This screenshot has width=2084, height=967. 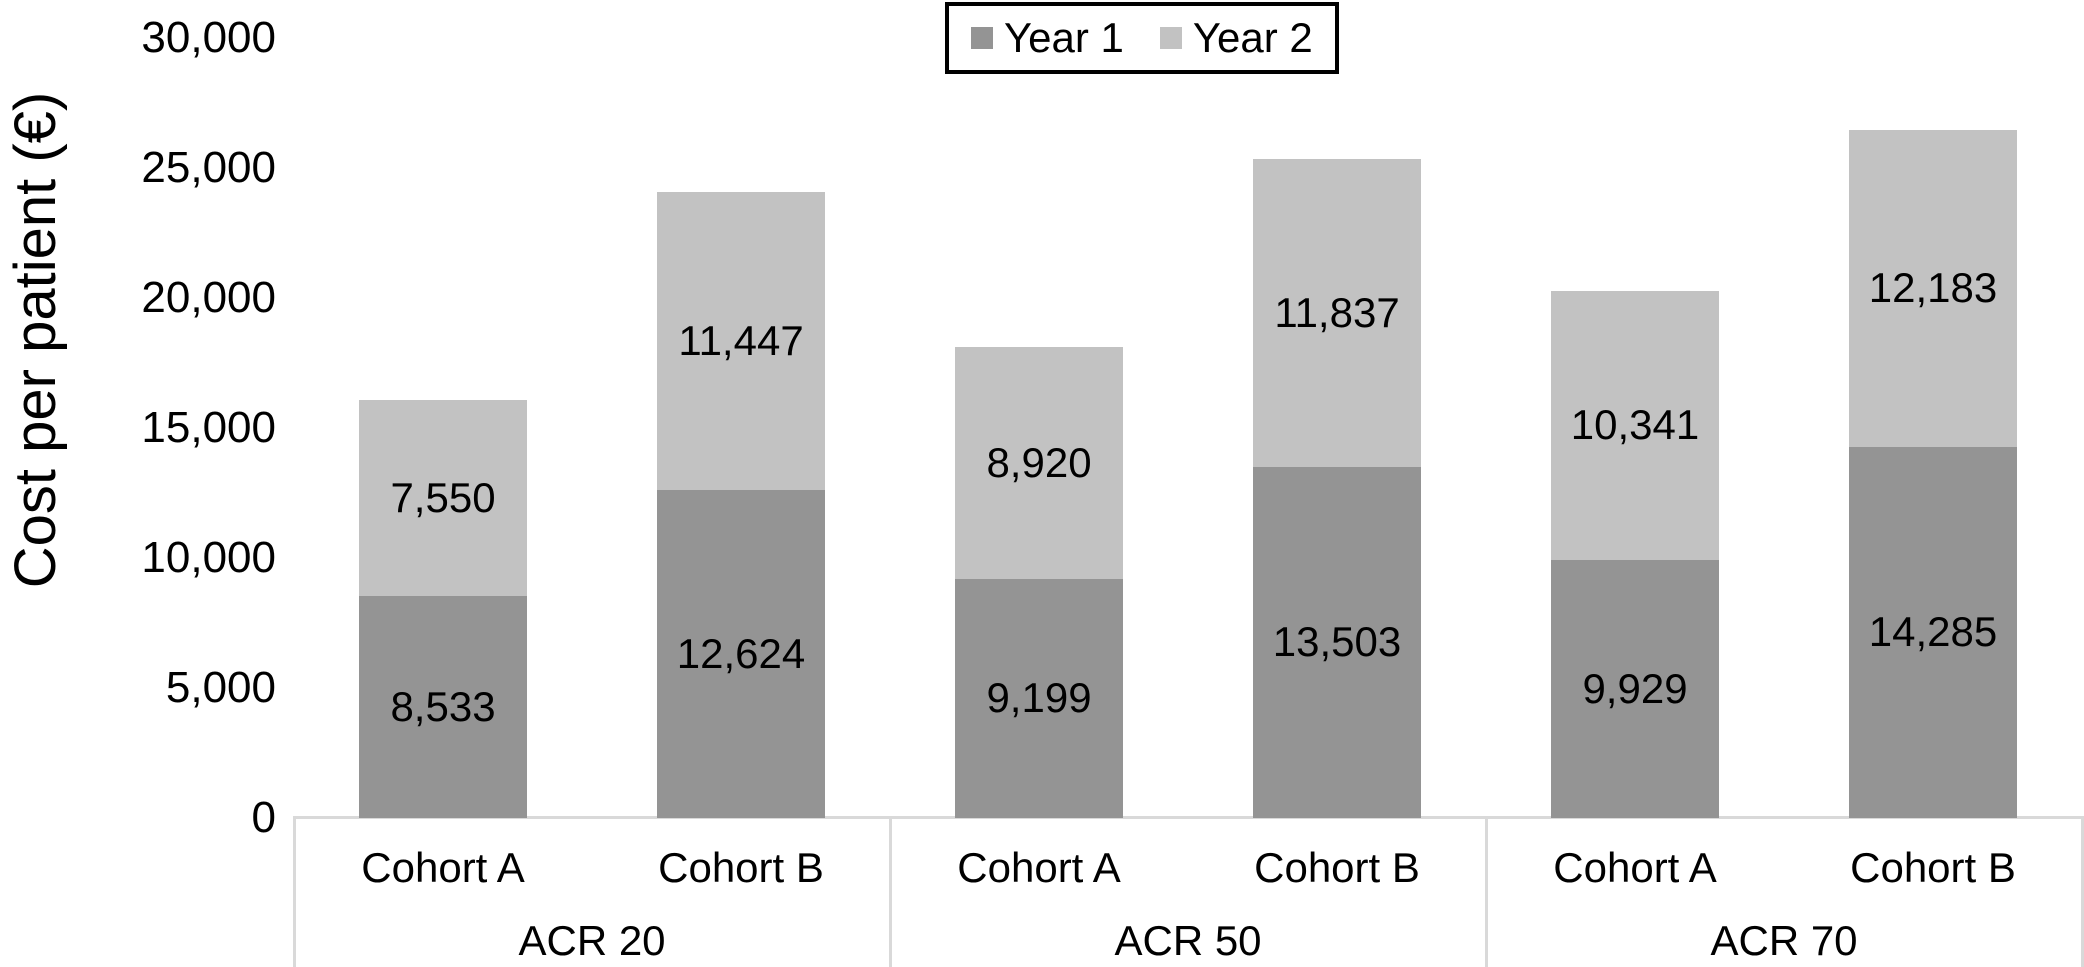 I want to click on legend-label: Year 2, so click(x=1252, y=37).